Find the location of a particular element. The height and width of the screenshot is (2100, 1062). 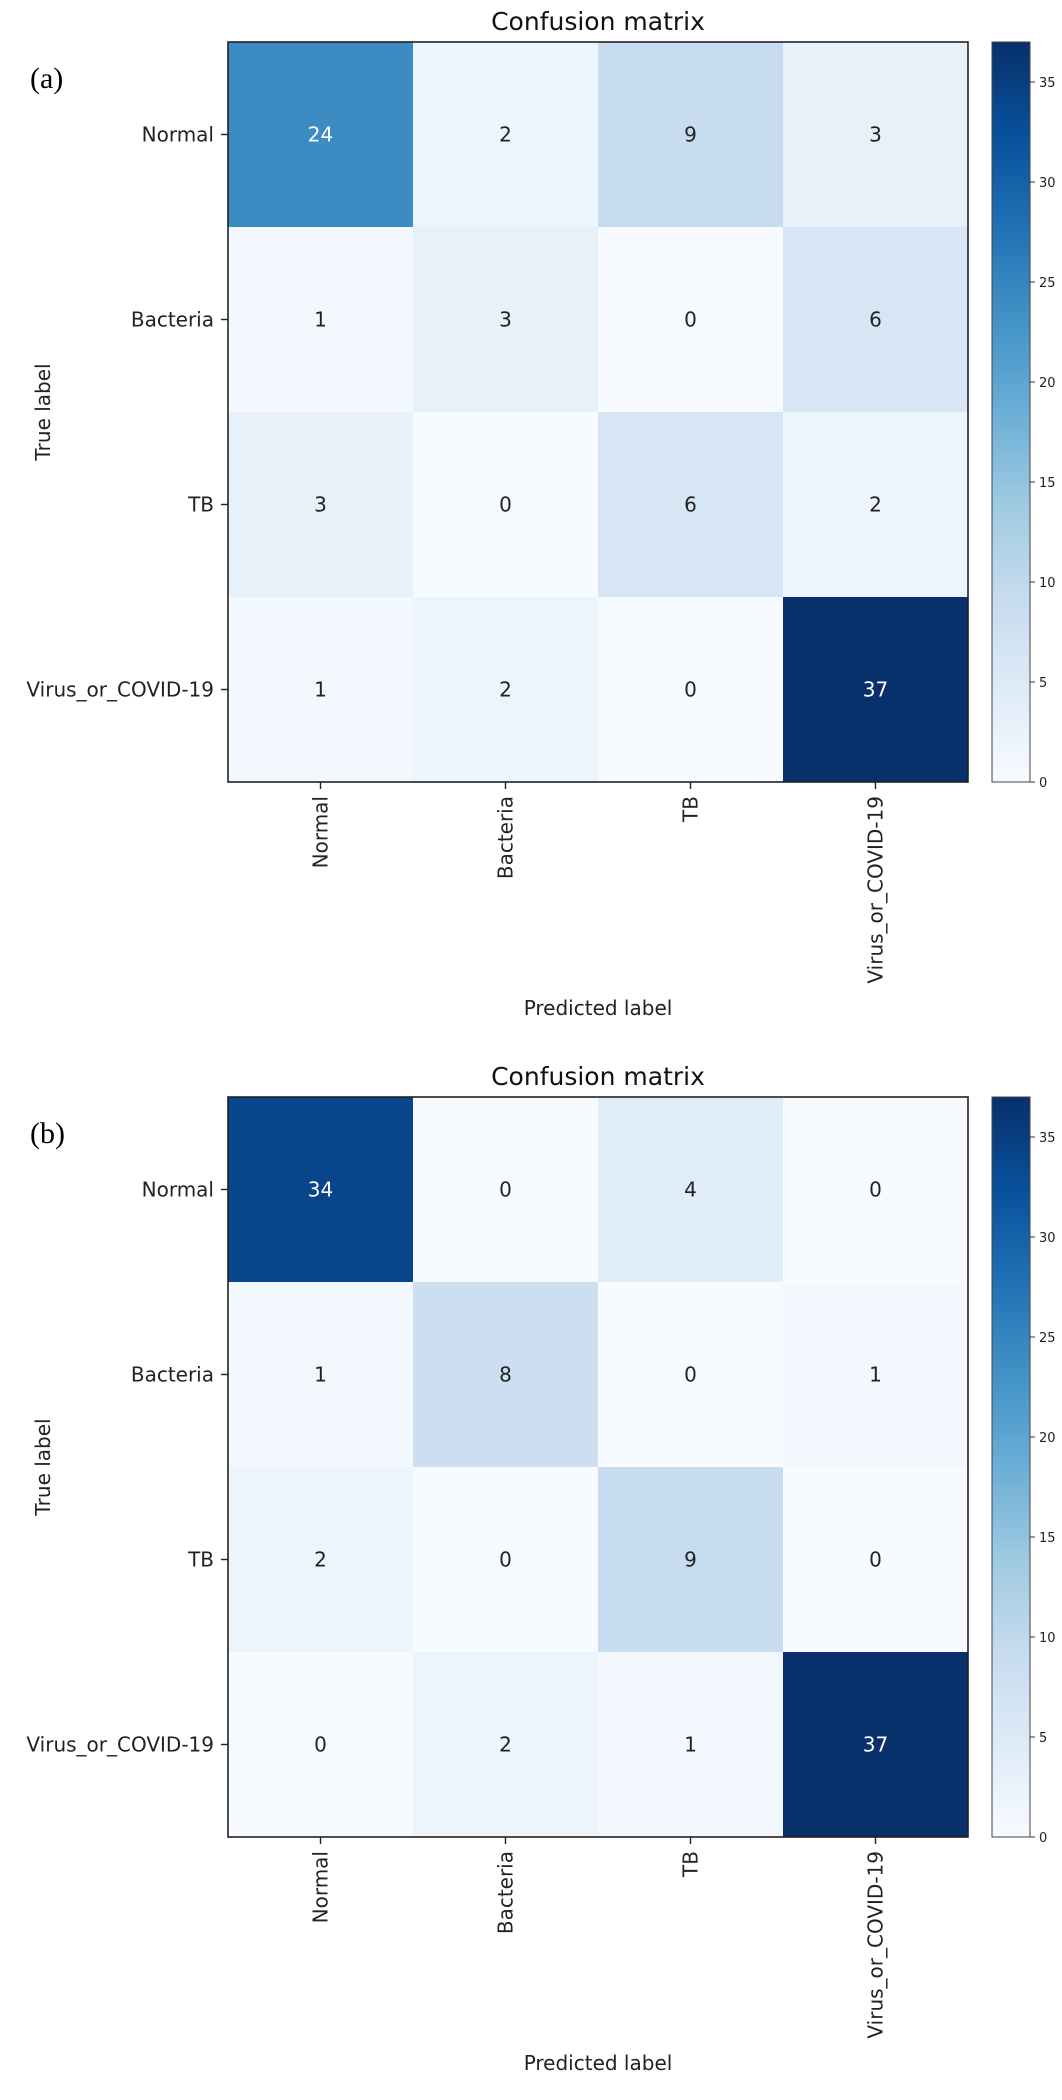

panel-label: (b) is located at coordinates (47, 1133).